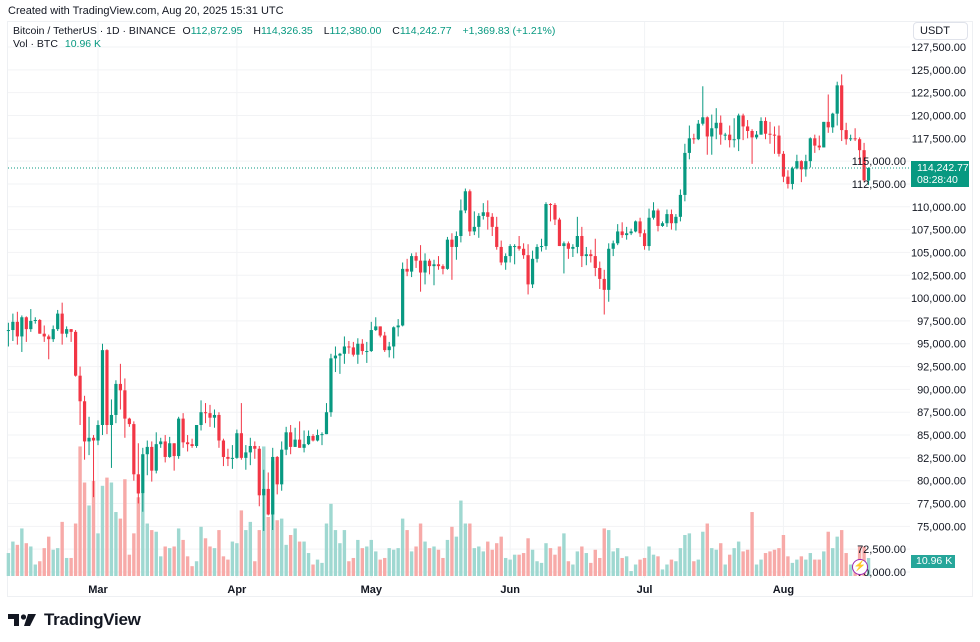 This screenshot has width=980, height=642. I want to click on y-tick-label: 105,000.00, so click(938, 253).